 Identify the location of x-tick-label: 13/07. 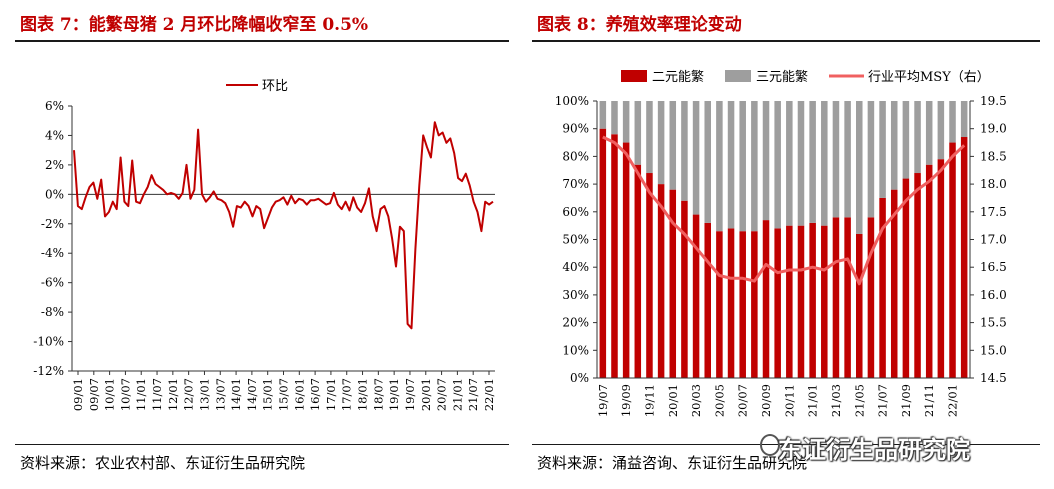
(220, 394).